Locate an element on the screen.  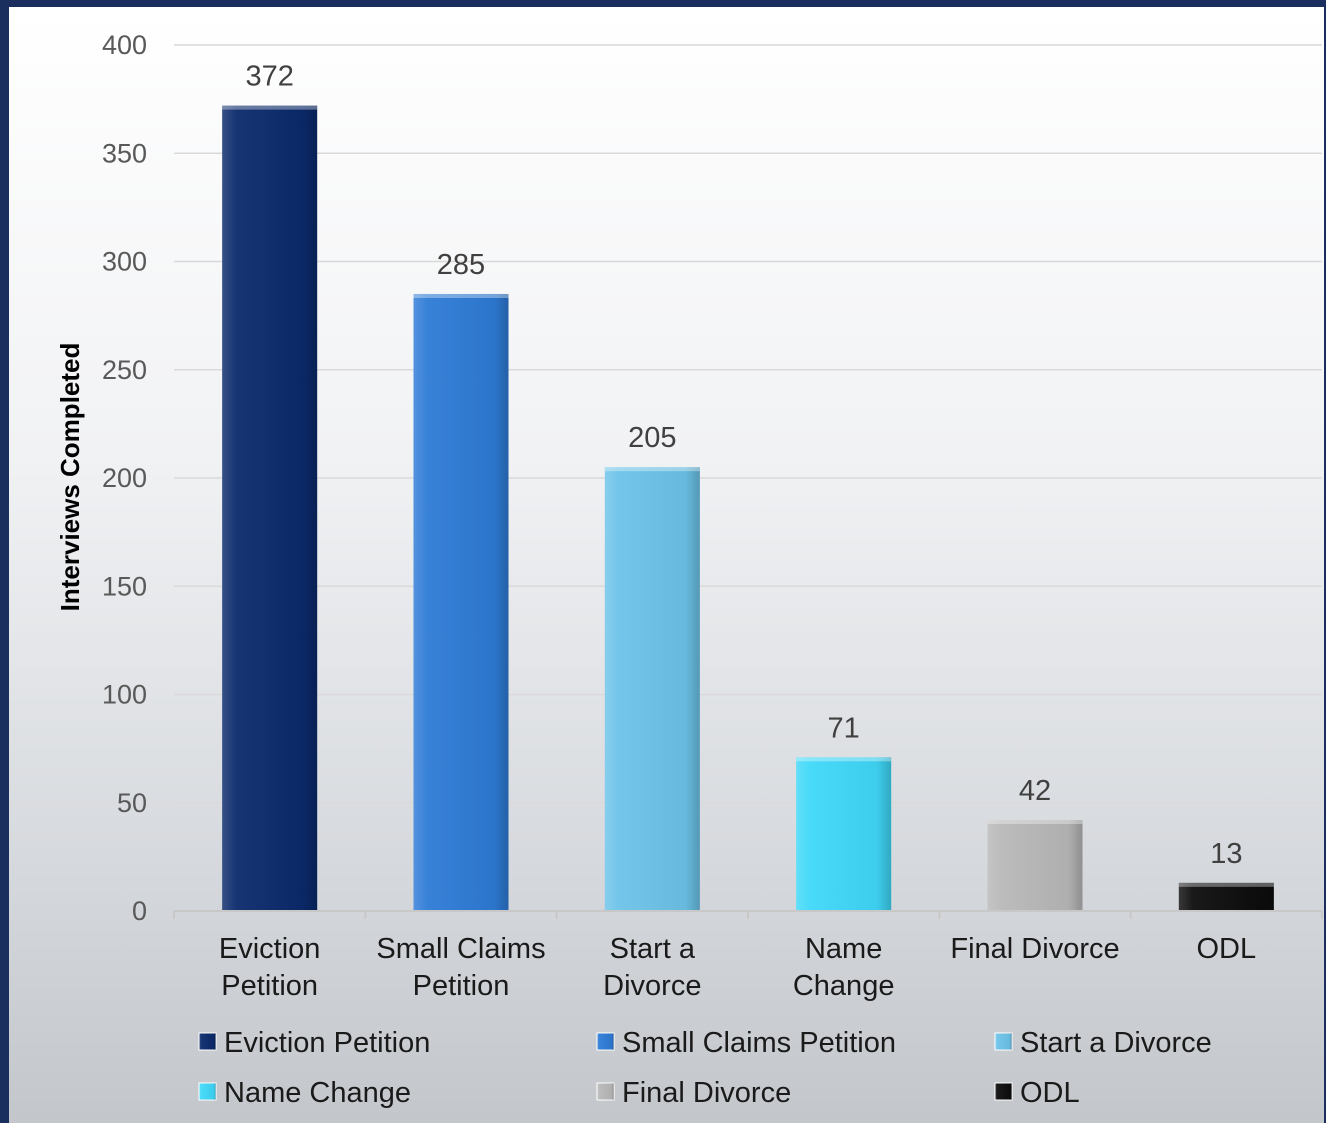
legend-item: Start a Divorce is located at coordinates (1103, 1043).